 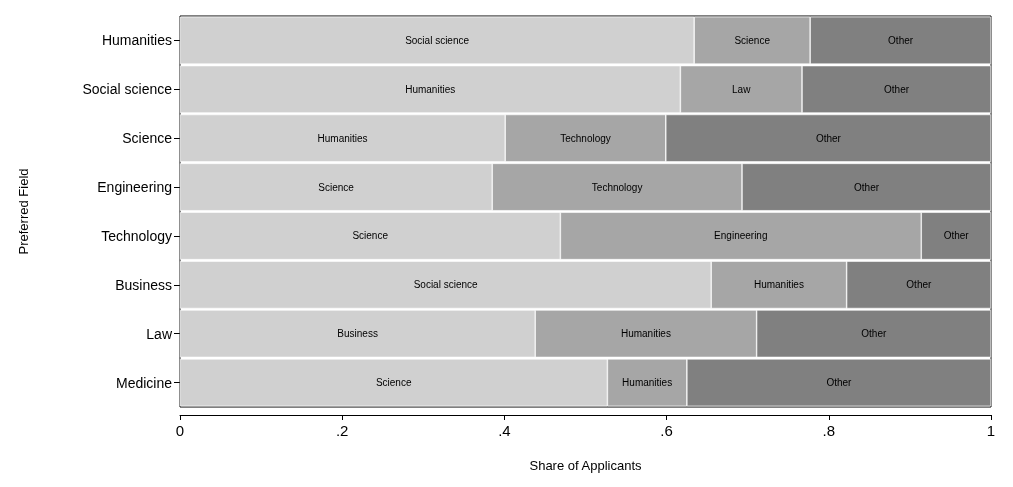 I want to click on data-label: Business, so click(x=357, y=334).